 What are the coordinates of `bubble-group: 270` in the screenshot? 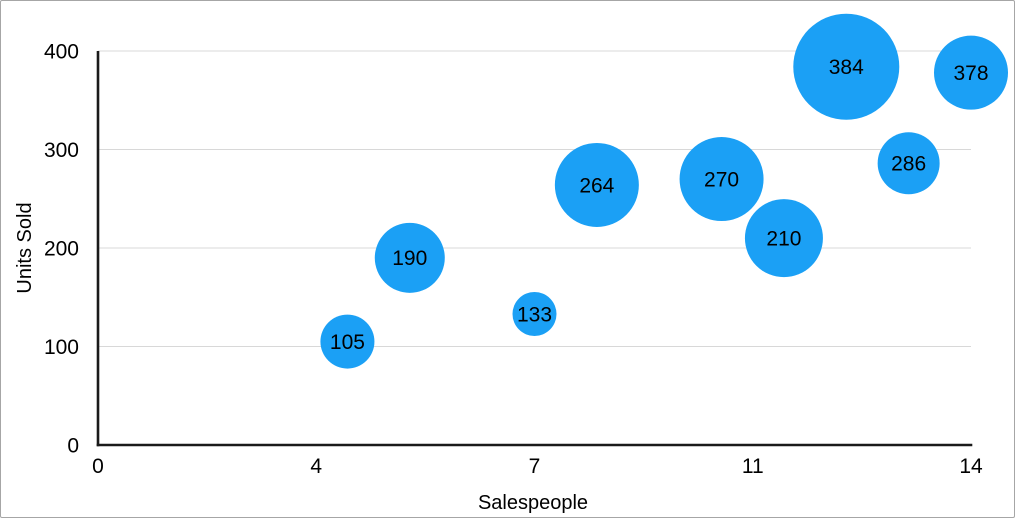 It's located at (721, 179).